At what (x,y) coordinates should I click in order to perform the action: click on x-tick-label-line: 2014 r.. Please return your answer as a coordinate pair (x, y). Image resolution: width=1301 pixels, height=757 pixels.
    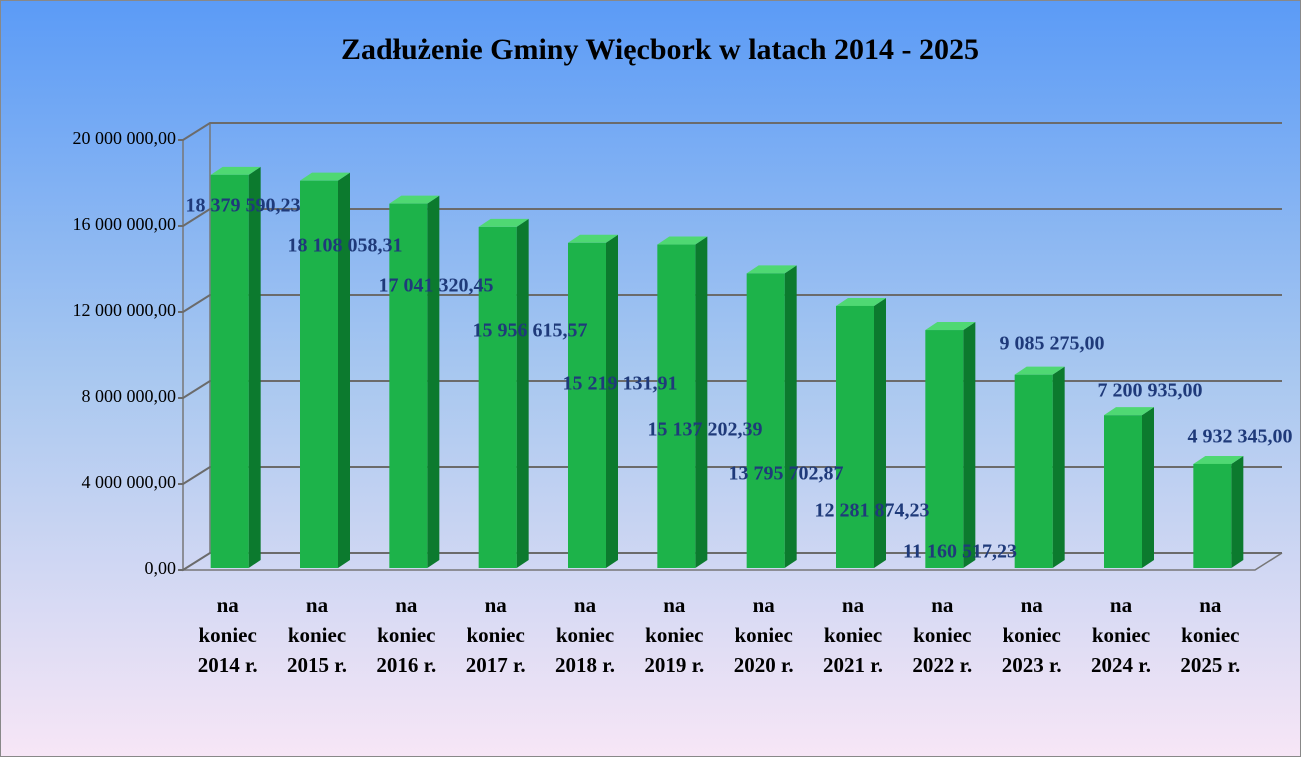
    Looking at the image, I should click on (228, 665).